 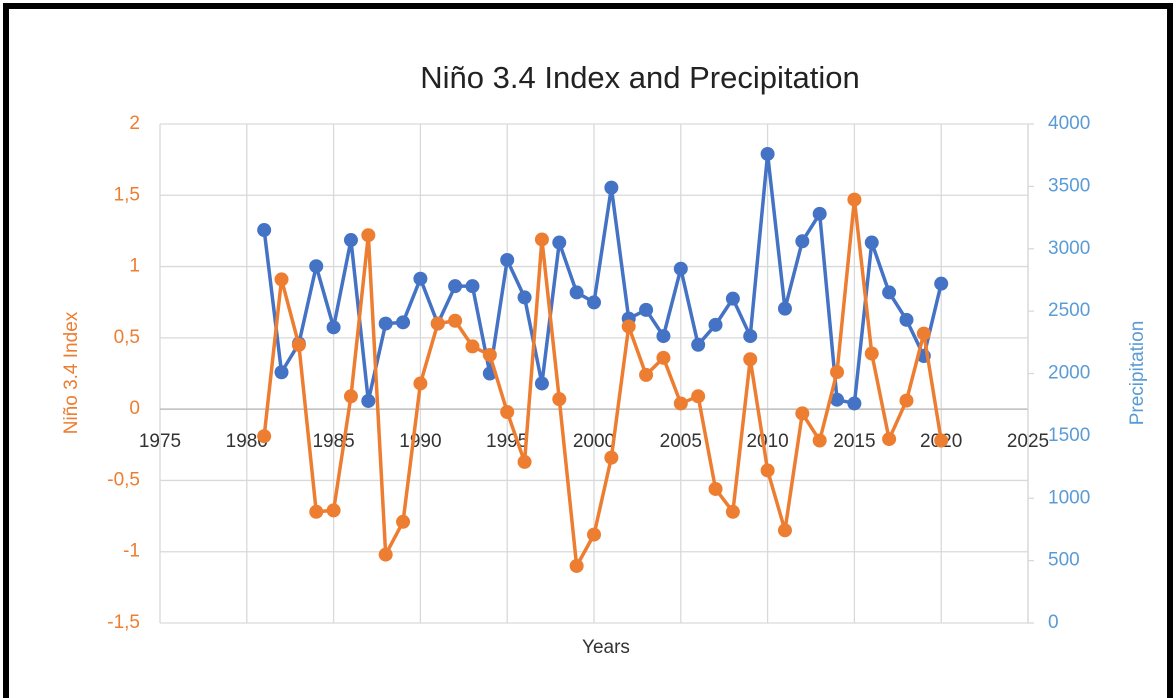 What do you see at coordinates (123, 622) in the screenshot?
I see `y-tick-label: -1,5` at bounding box center [123, 622].